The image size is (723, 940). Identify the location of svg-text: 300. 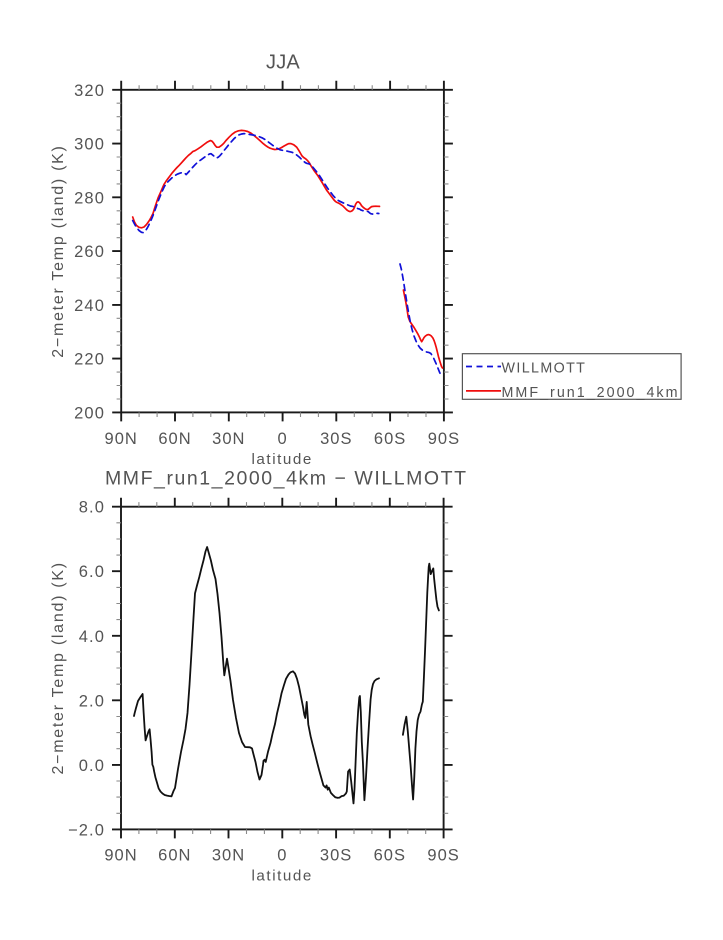
(89, 145).